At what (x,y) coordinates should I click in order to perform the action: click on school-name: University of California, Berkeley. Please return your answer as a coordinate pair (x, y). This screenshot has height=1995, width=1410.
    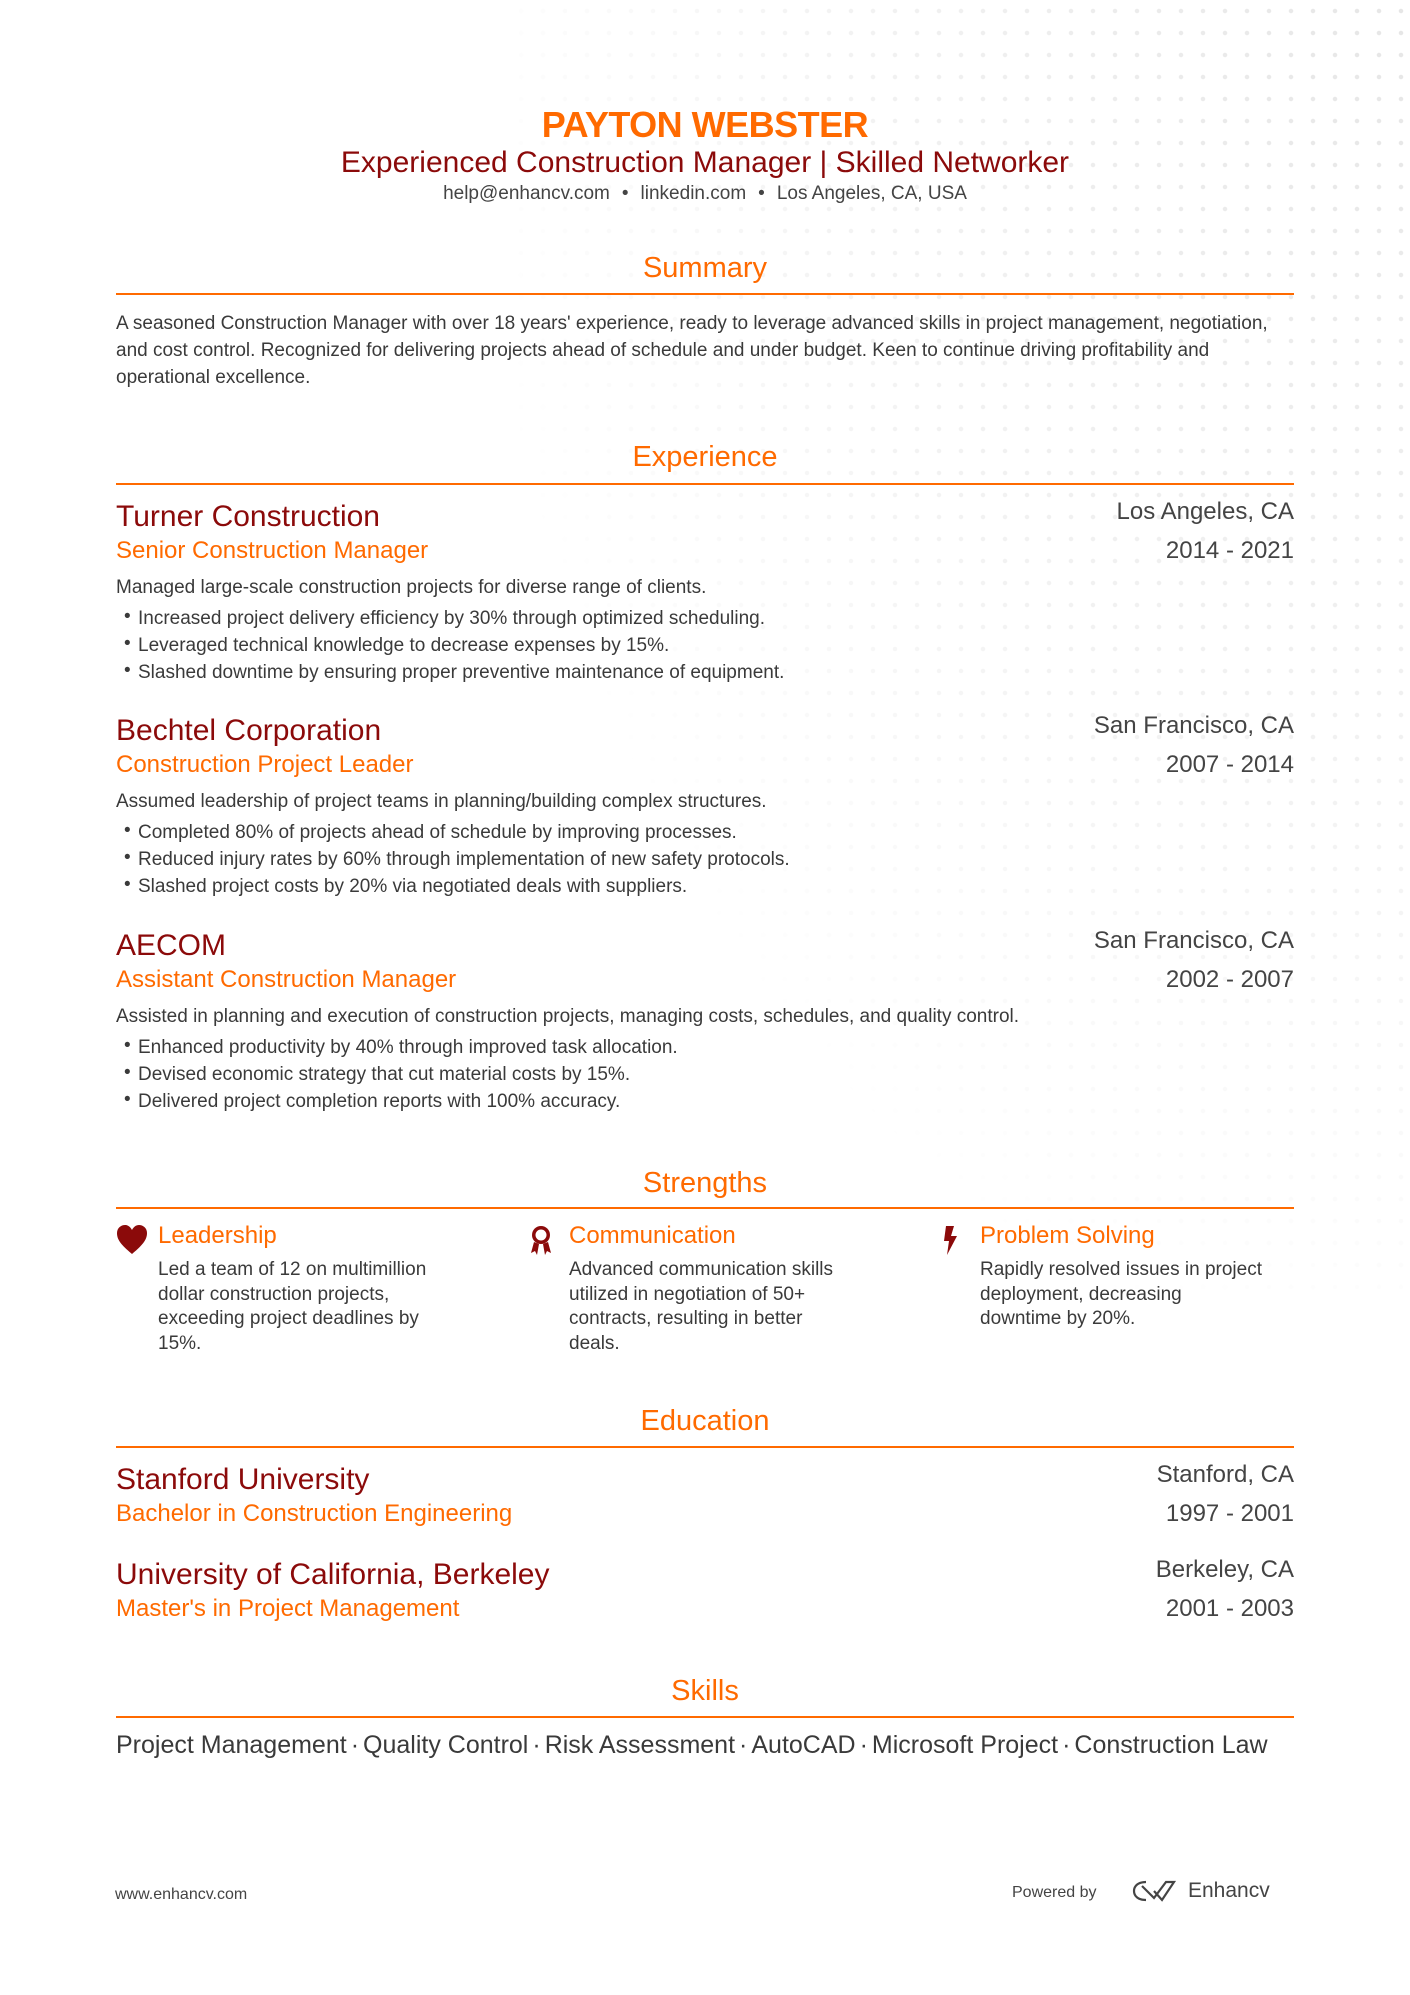
    Looking at the image, I should click on (333, 1574).